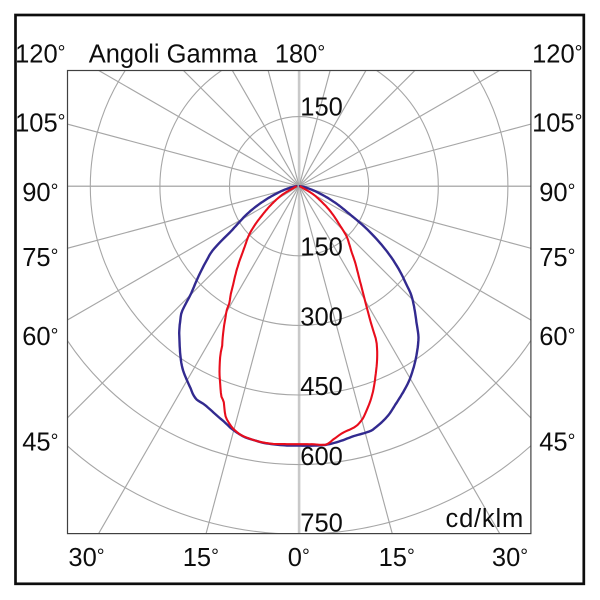 This screenshot has width=600, height=600. I want to click on svg-text: 300, so click(321, 317).